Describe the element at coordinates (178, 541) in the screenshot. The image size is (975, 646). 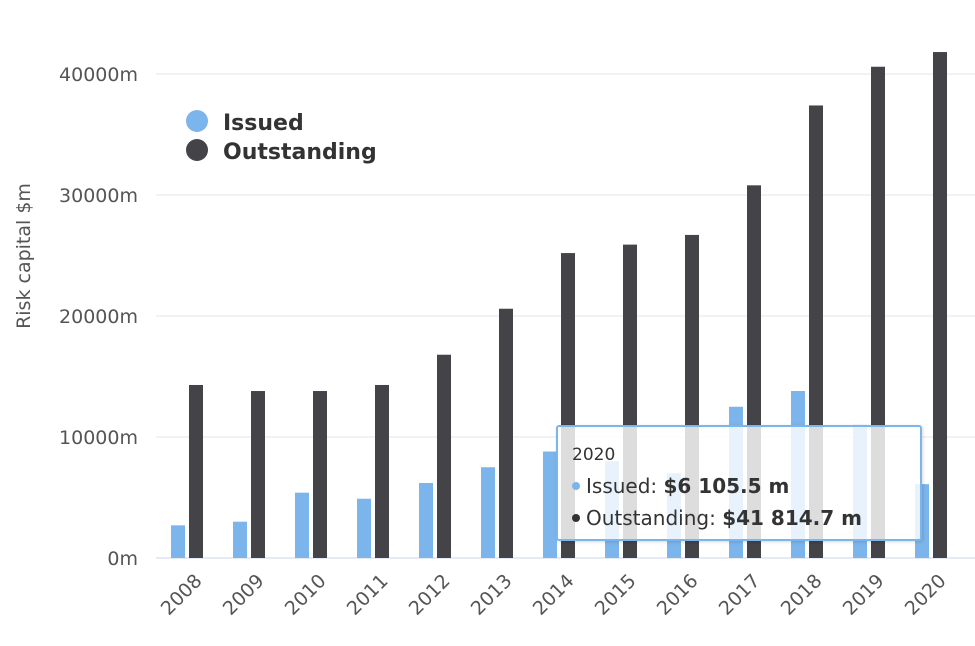
I see `bar-issued-2008` at that location.